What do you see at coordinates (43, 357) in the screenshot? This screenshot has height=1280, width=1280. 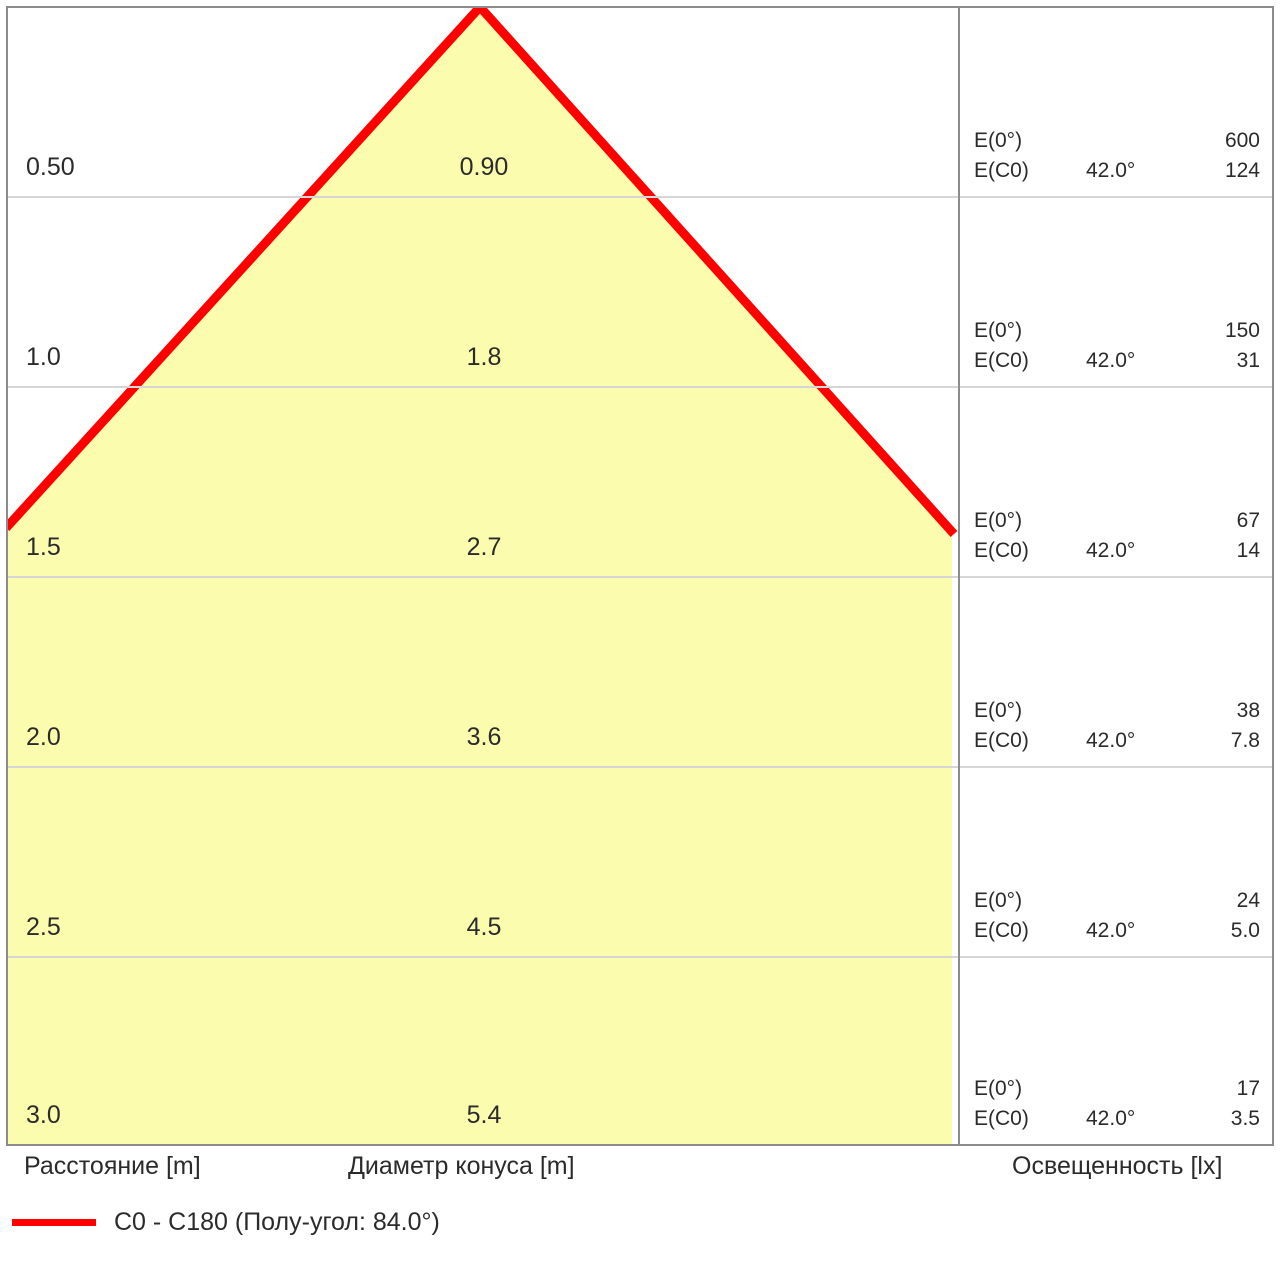 I see `distance-value: 1.0` at bounding box center [43, 357].